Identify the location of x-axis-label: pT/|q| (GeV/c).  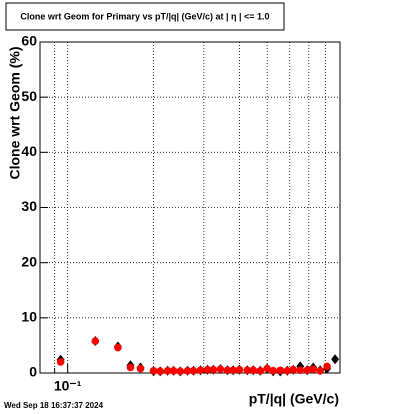
(294, 399).